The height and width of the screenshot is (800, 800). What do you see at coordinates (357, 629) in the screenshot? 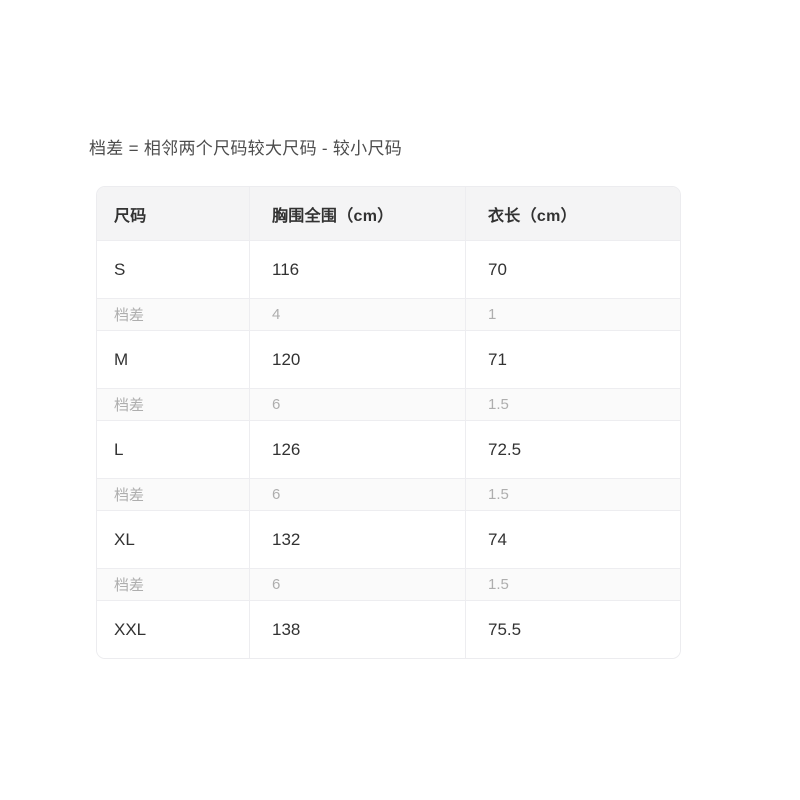
I see `cell-chest-value: 138` at bounding box center [357, 629].